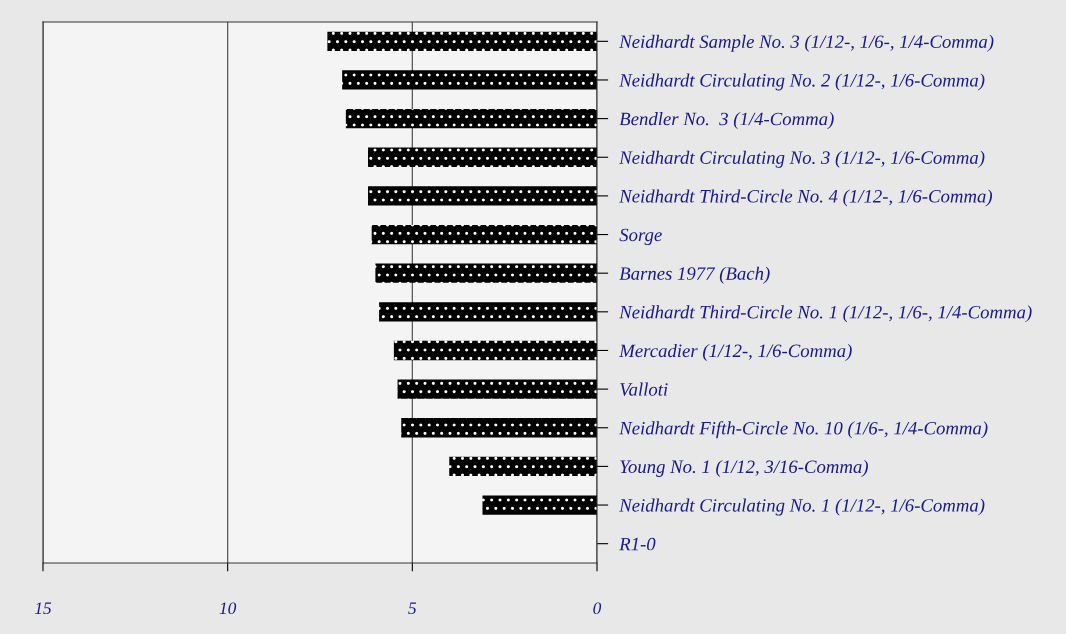 This screenshot has width=1066, height=634. Describe the element at coordinates (802, 159) in the screenshot. I see `y-tick-label: Neidhardt Circulating No. 3 (1/12-, 1/6-Comma)` at that location.